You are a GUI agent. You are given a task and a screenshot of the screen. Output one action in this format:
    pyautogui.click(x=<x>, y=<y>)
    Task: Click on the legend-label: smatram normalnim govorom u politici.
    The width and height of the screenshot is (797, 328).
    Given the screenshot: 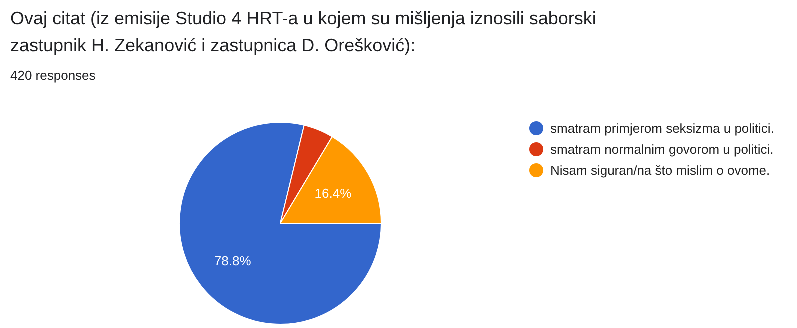 What is the action you would take?
    pyautogui.click(x=662, y=149)
    